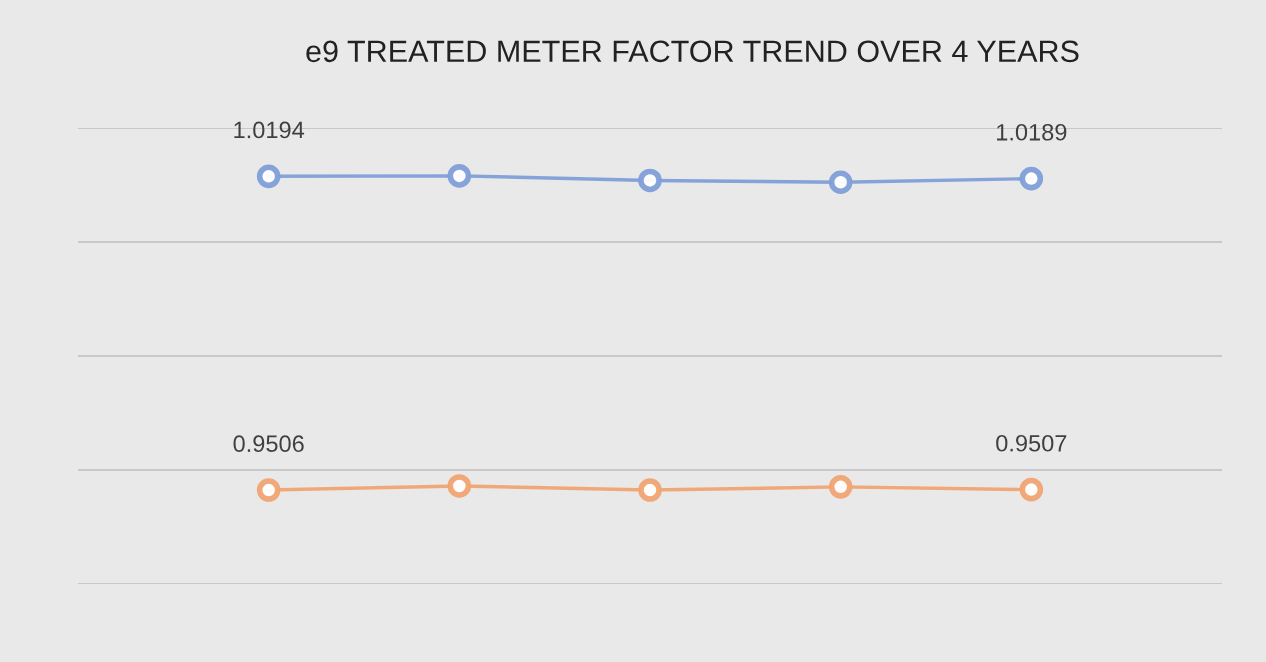 The height and width of the screenshot is (662, 1266). Describe the element at coordinates (268, 444) in the screenshot. I see `data-label: 0.9506` at that location.